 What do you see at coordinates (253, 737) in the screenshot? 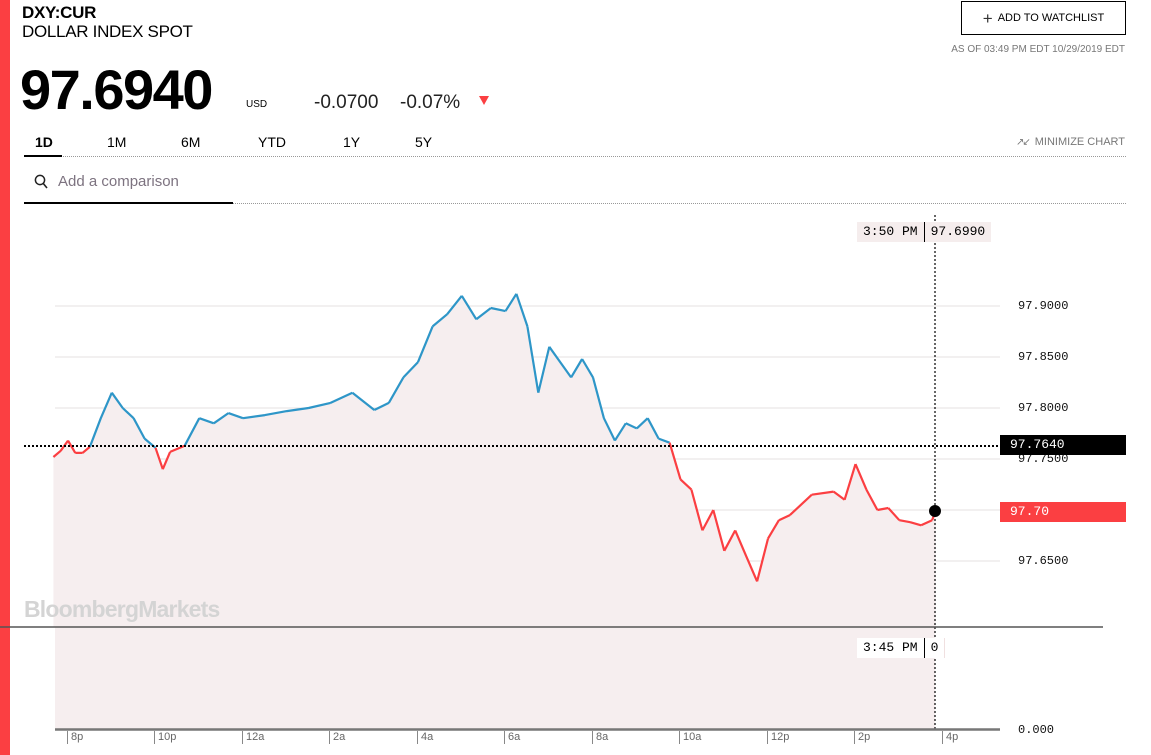
I see `x-tick-label: 12a` at bounding box center [253, 737].